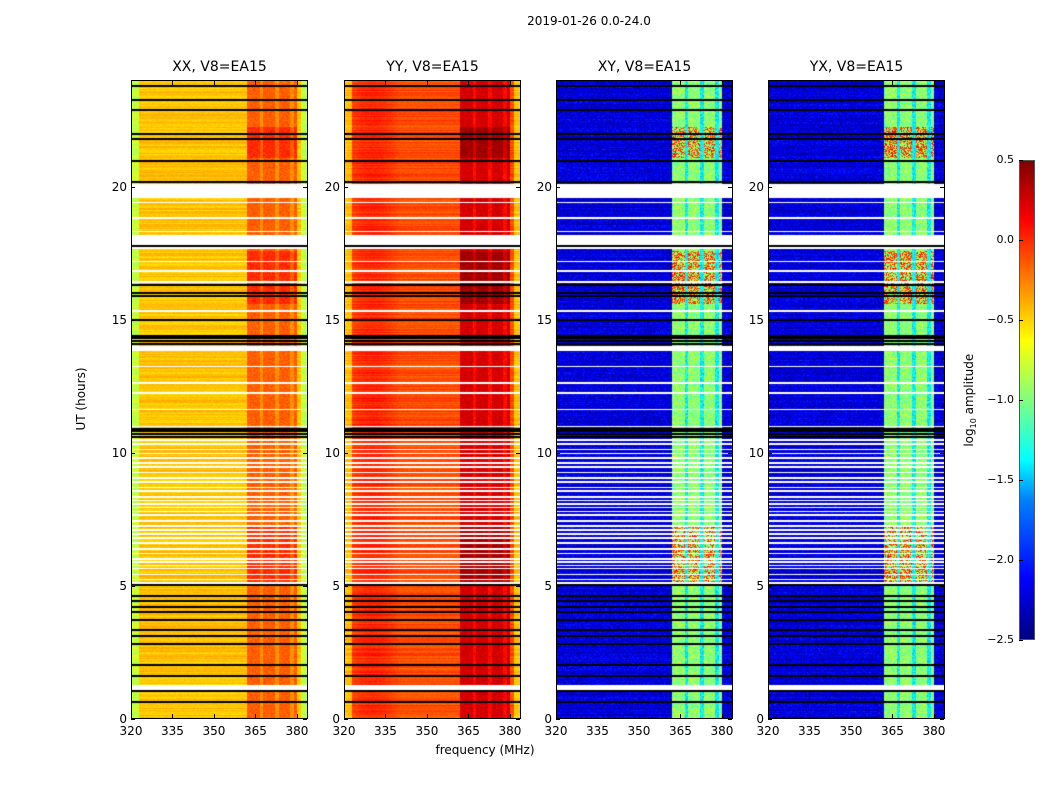 Image resolution: width=1050 pixels, height=800 pixels. Describe the element at coordinates (856, 67) in the screenshot. I see `panel-title-yx: YX, V8=EA15` at that location.